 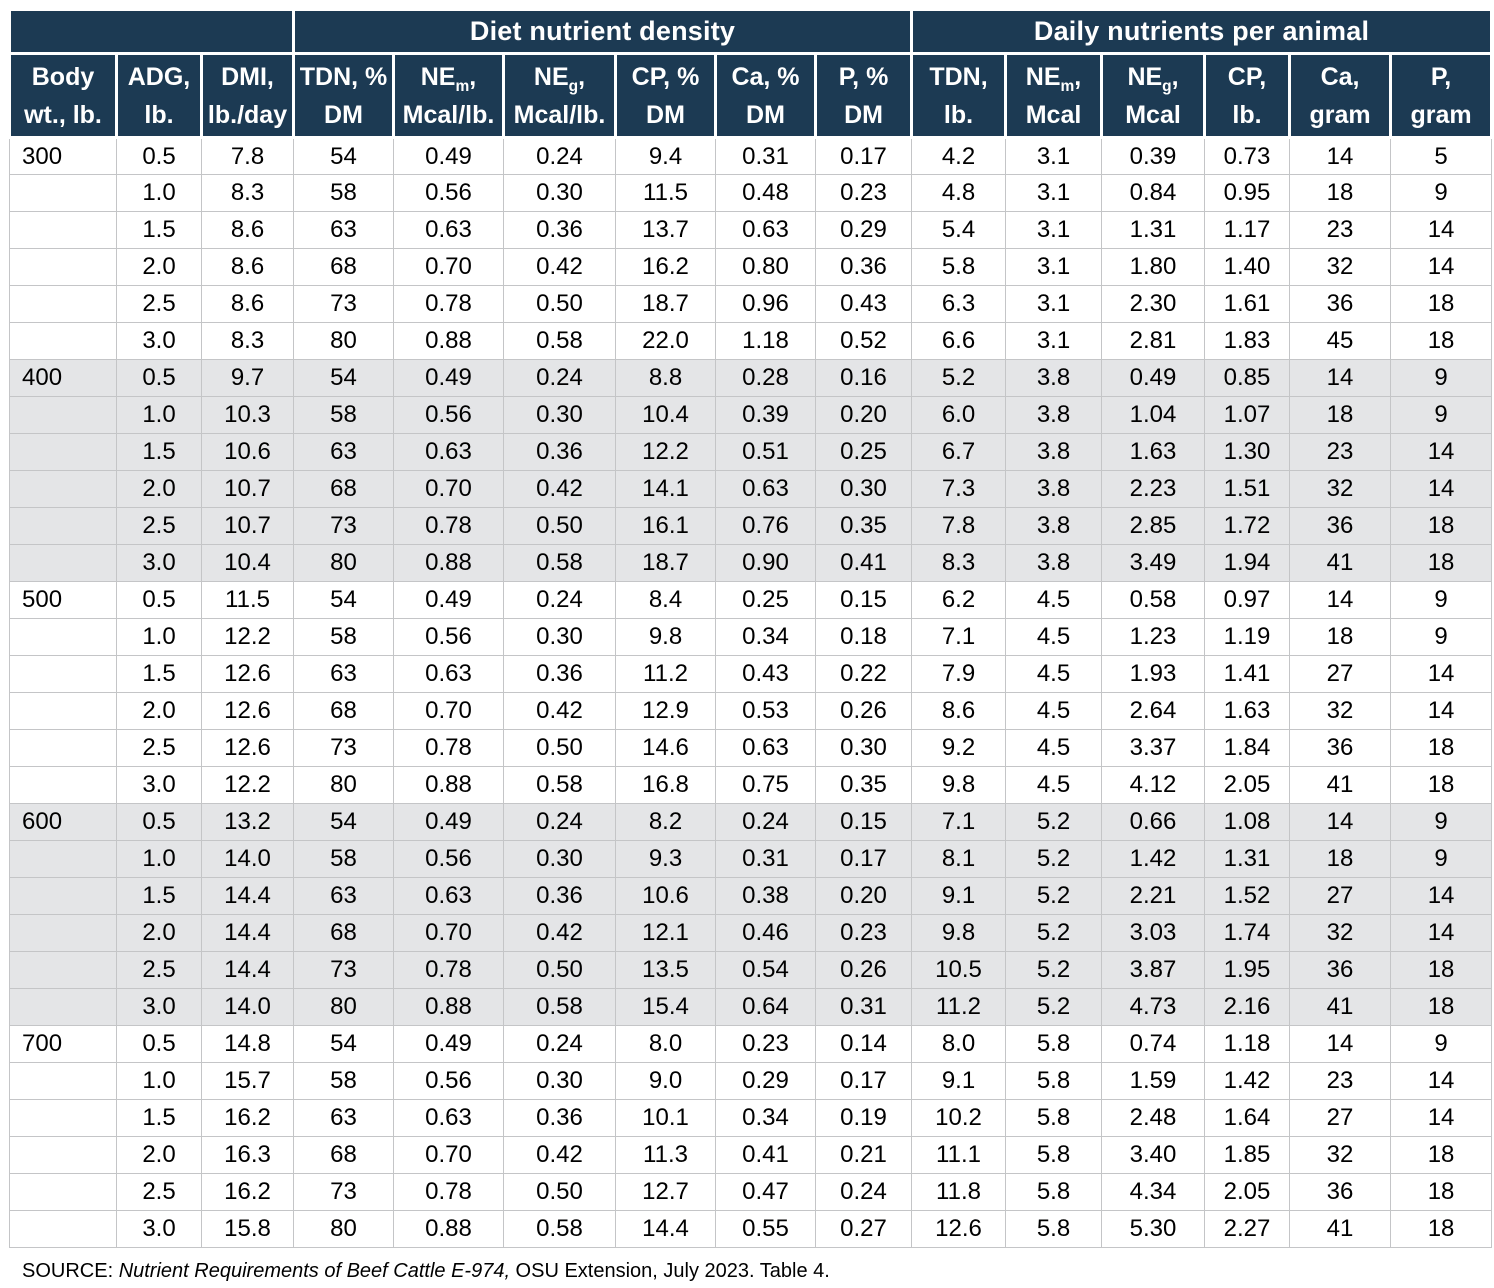 What do you see at coordinates (959, 193) in the screenshot?
I see `data-cell-tdn-lb: 4.8` at bounding box center [959, 193].